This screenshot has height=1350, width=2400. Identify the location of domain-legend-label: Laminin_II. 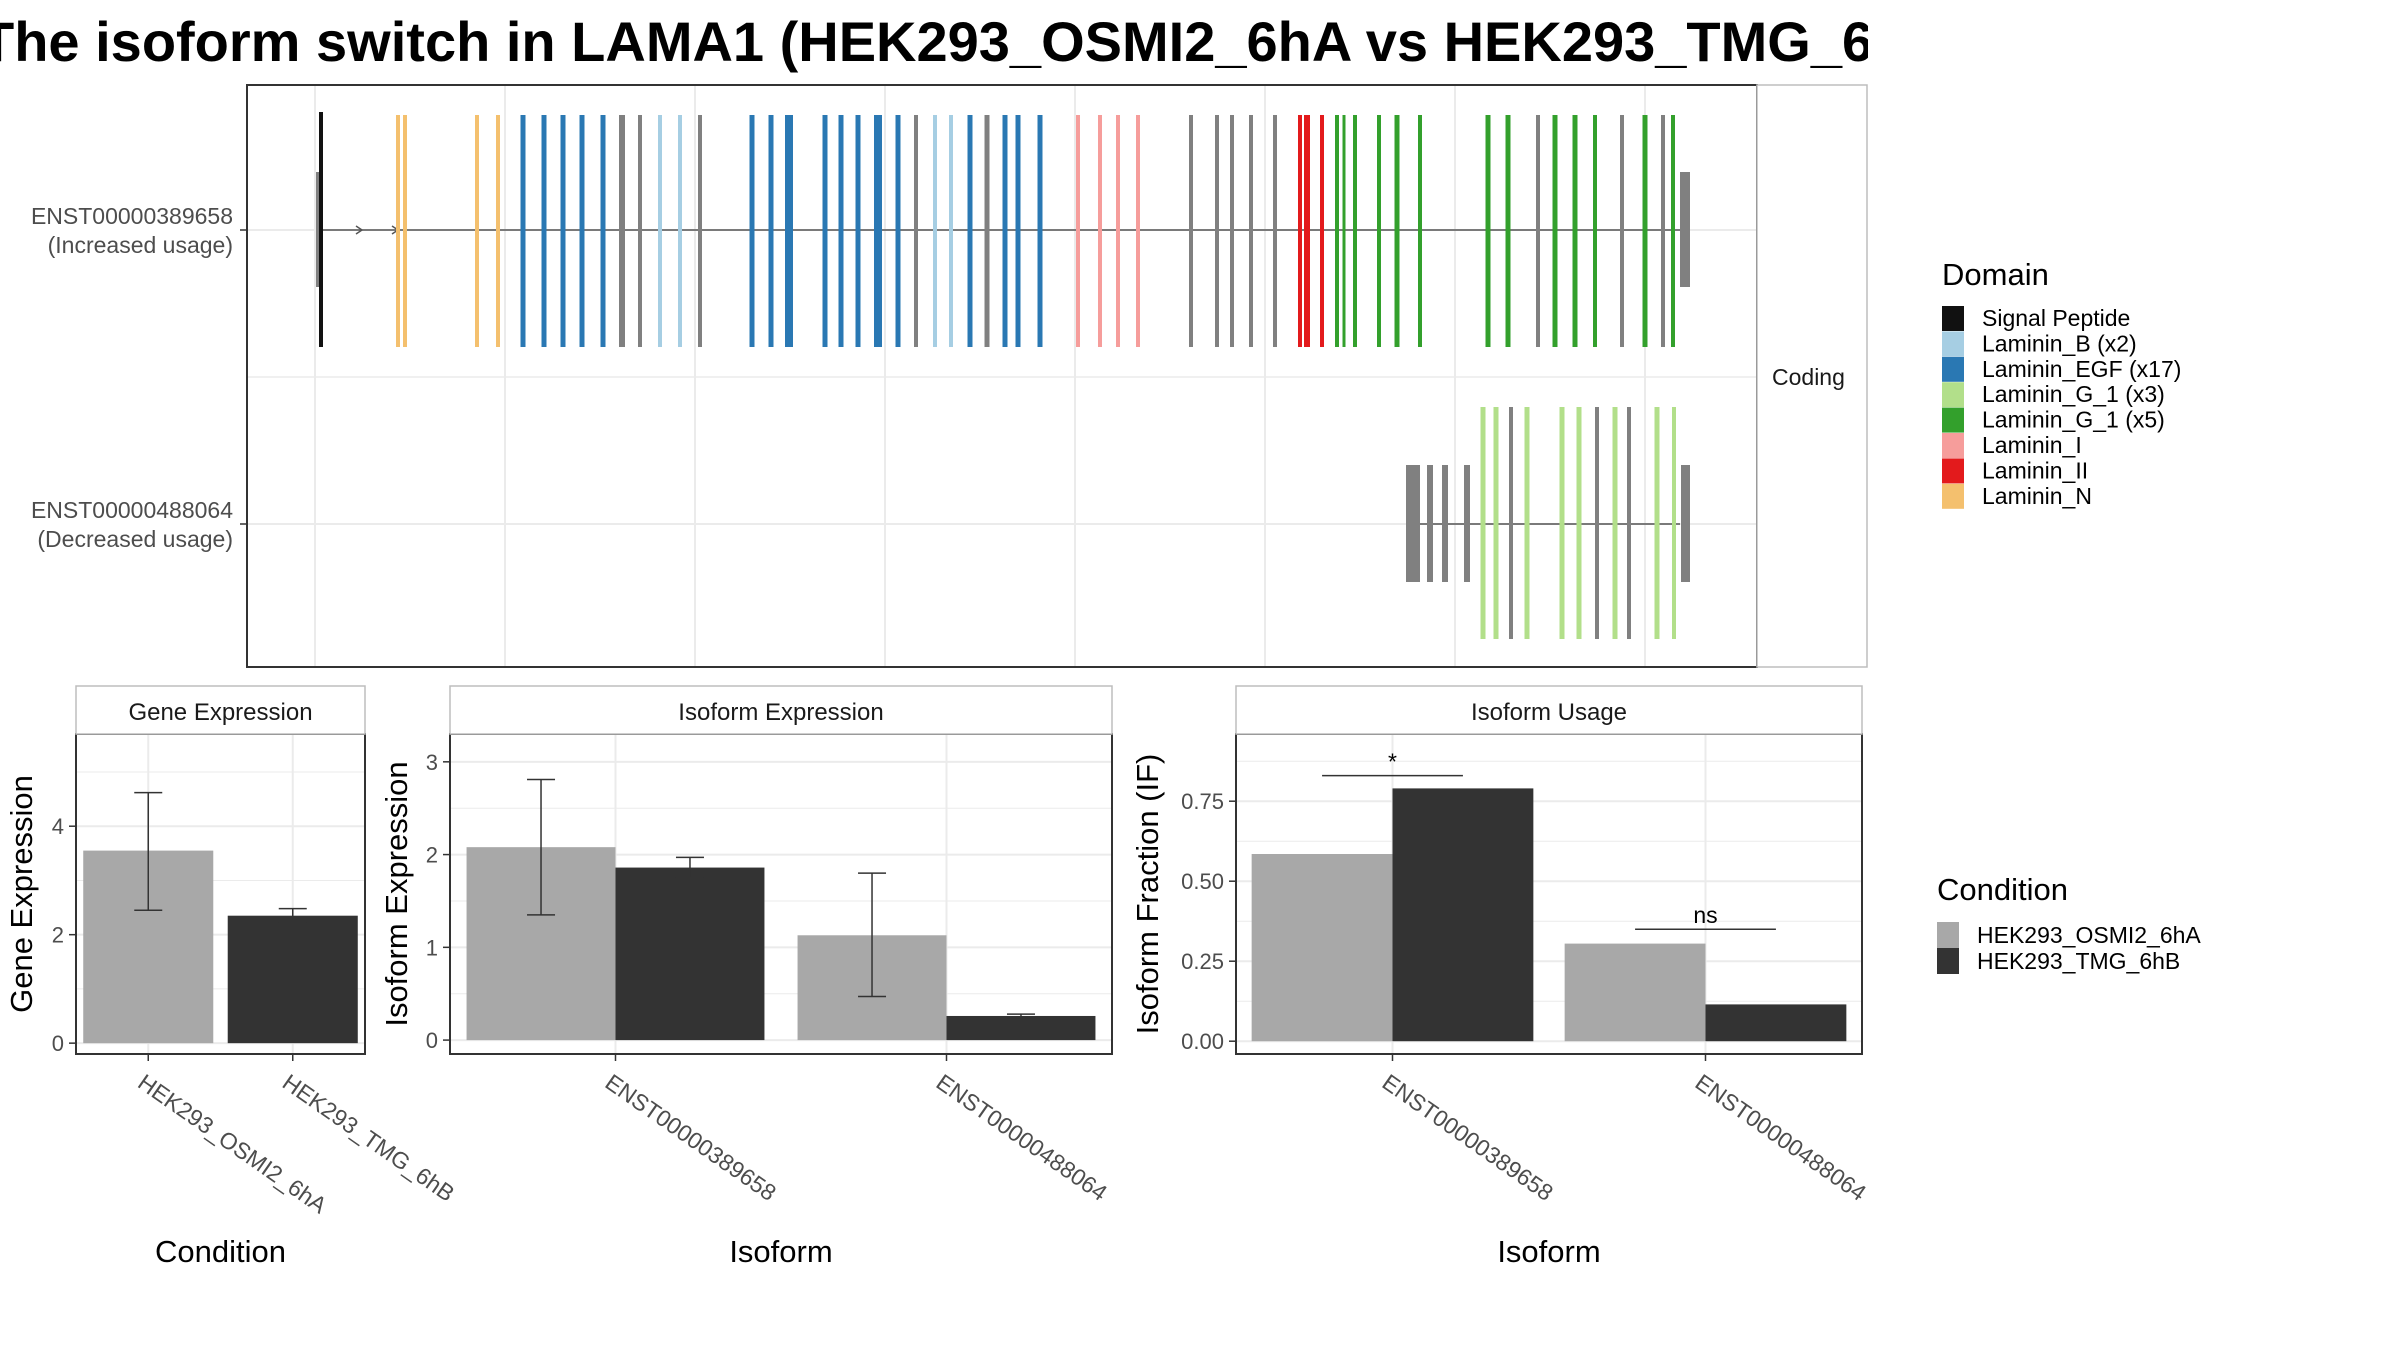
(2035, 470).